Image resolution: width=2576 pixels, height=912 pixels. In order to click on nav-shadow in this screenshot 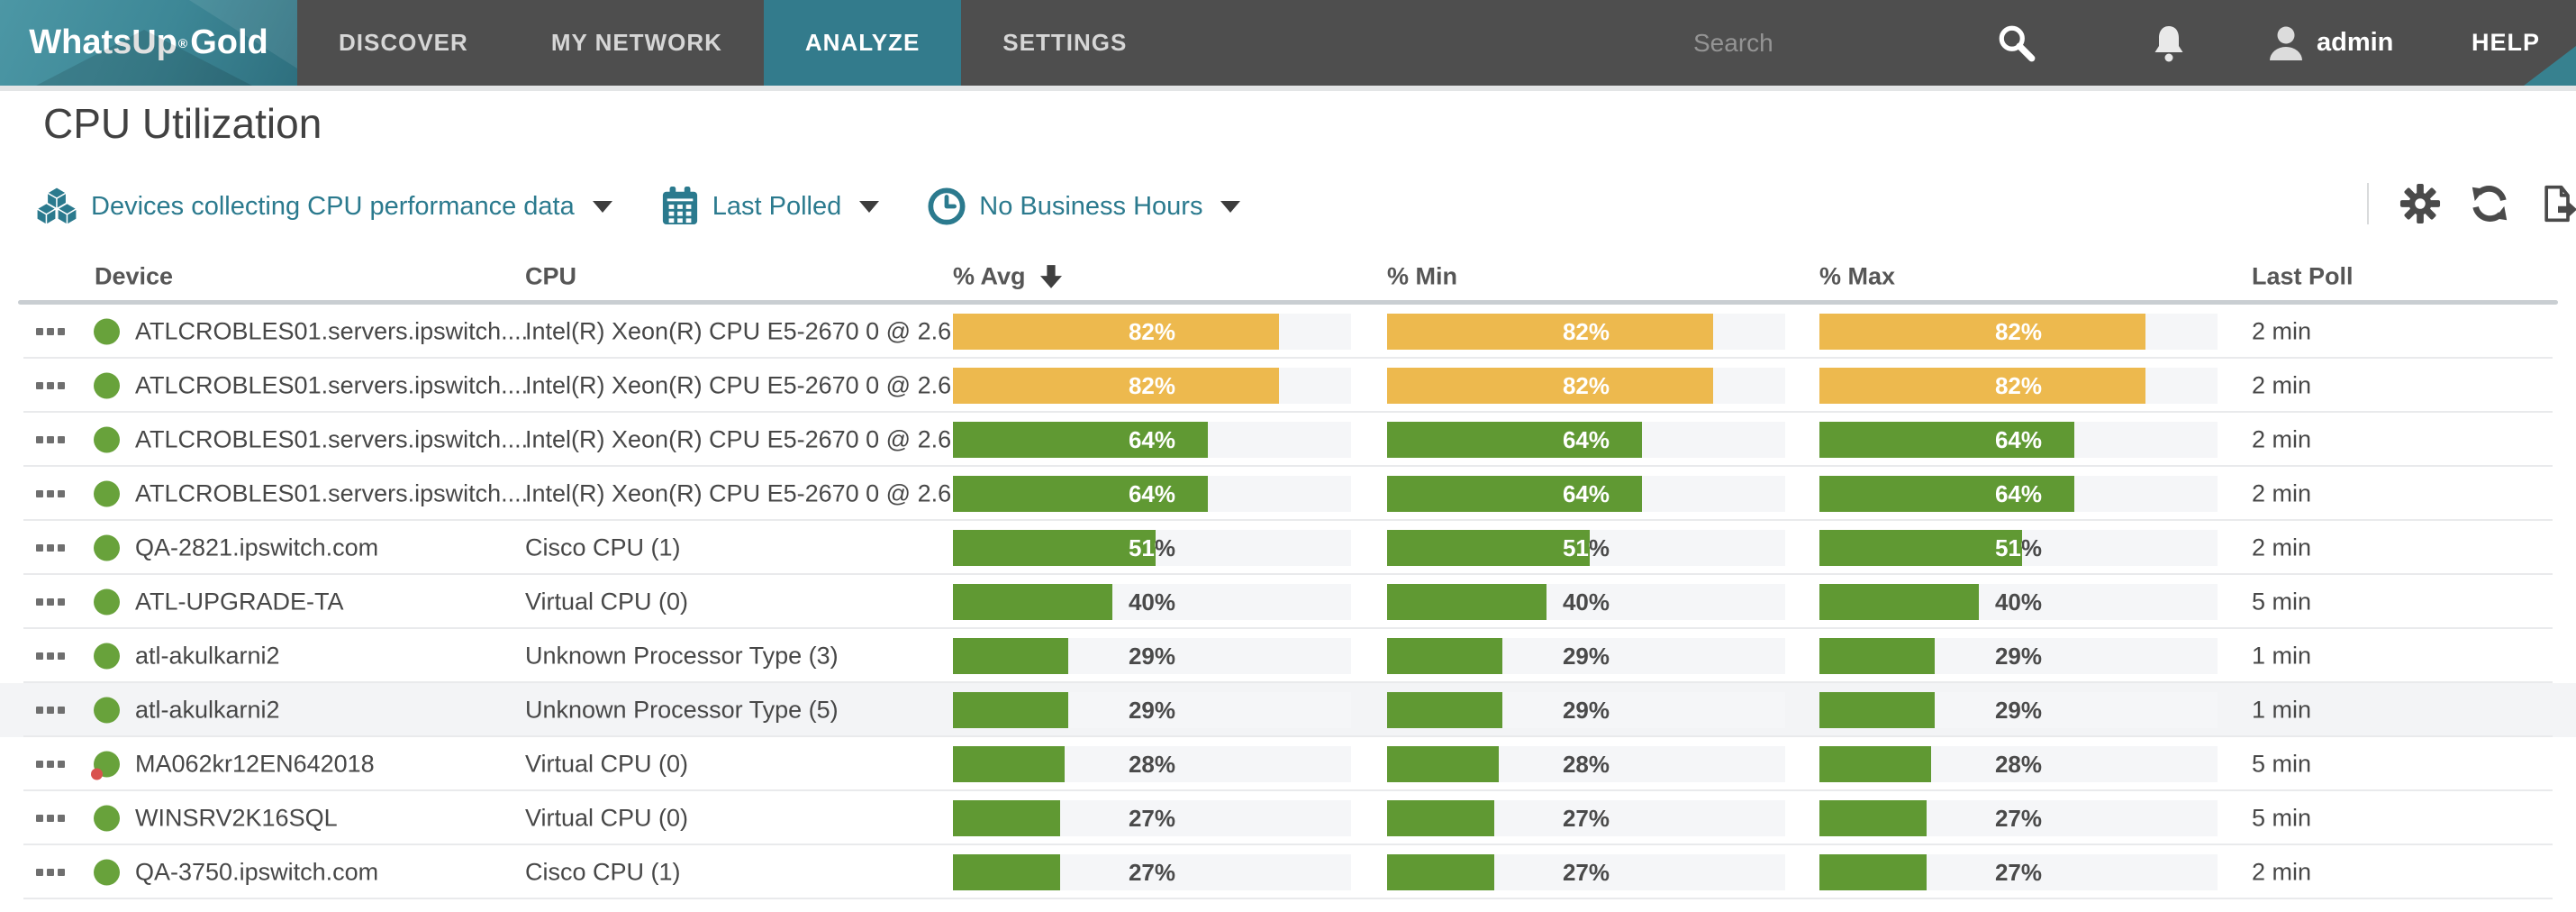, I will do `click(1288, 88)`.